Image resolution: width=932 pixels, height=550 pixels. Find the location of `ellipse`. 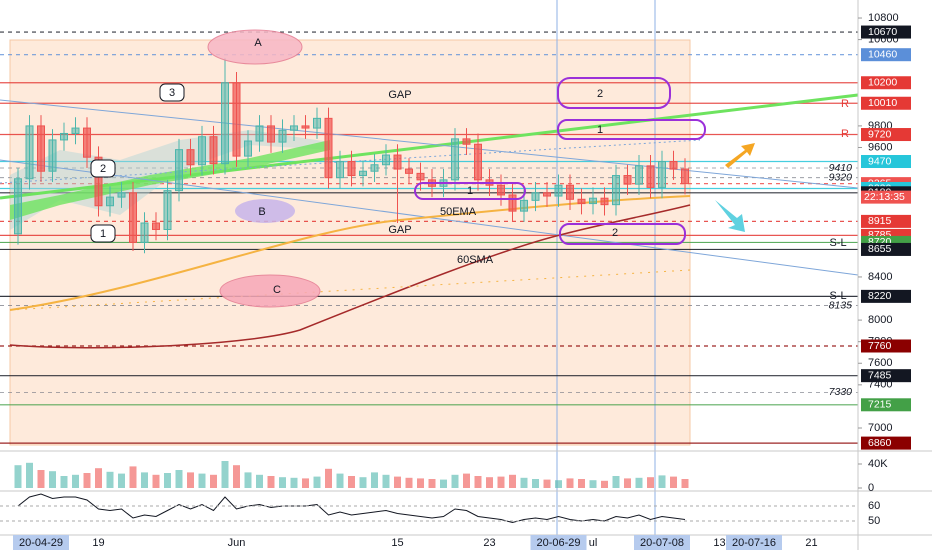

ellipse is located at coordinates (255, 47).